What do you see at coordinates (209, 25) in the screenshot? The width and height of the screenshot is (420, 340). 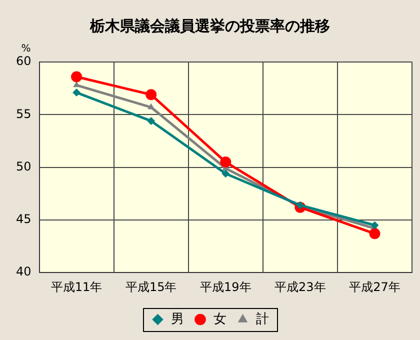 I see `chart-title: 栃木県議会議員選挙の投票率の推移` at bounding box center [209, 25].